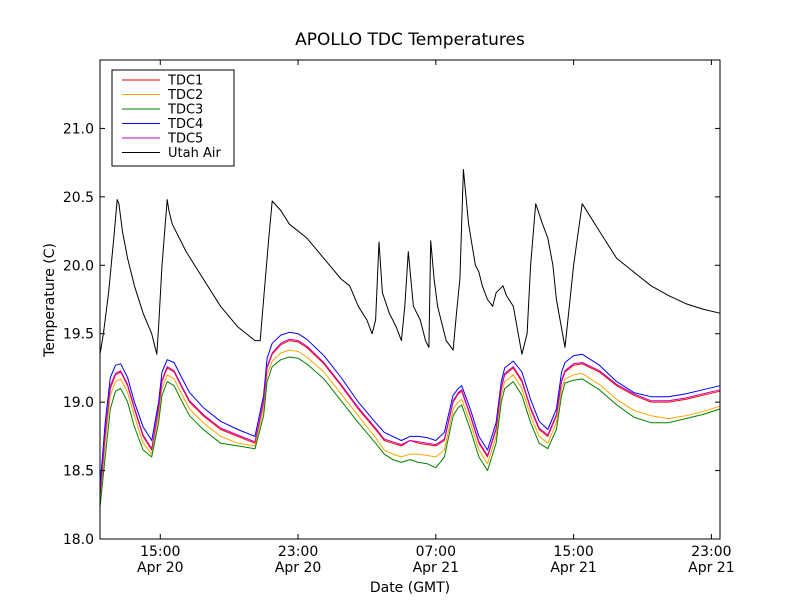 The image size is (800, 600). I want to click on y-tick-label: 20.0, so click(78, 266).